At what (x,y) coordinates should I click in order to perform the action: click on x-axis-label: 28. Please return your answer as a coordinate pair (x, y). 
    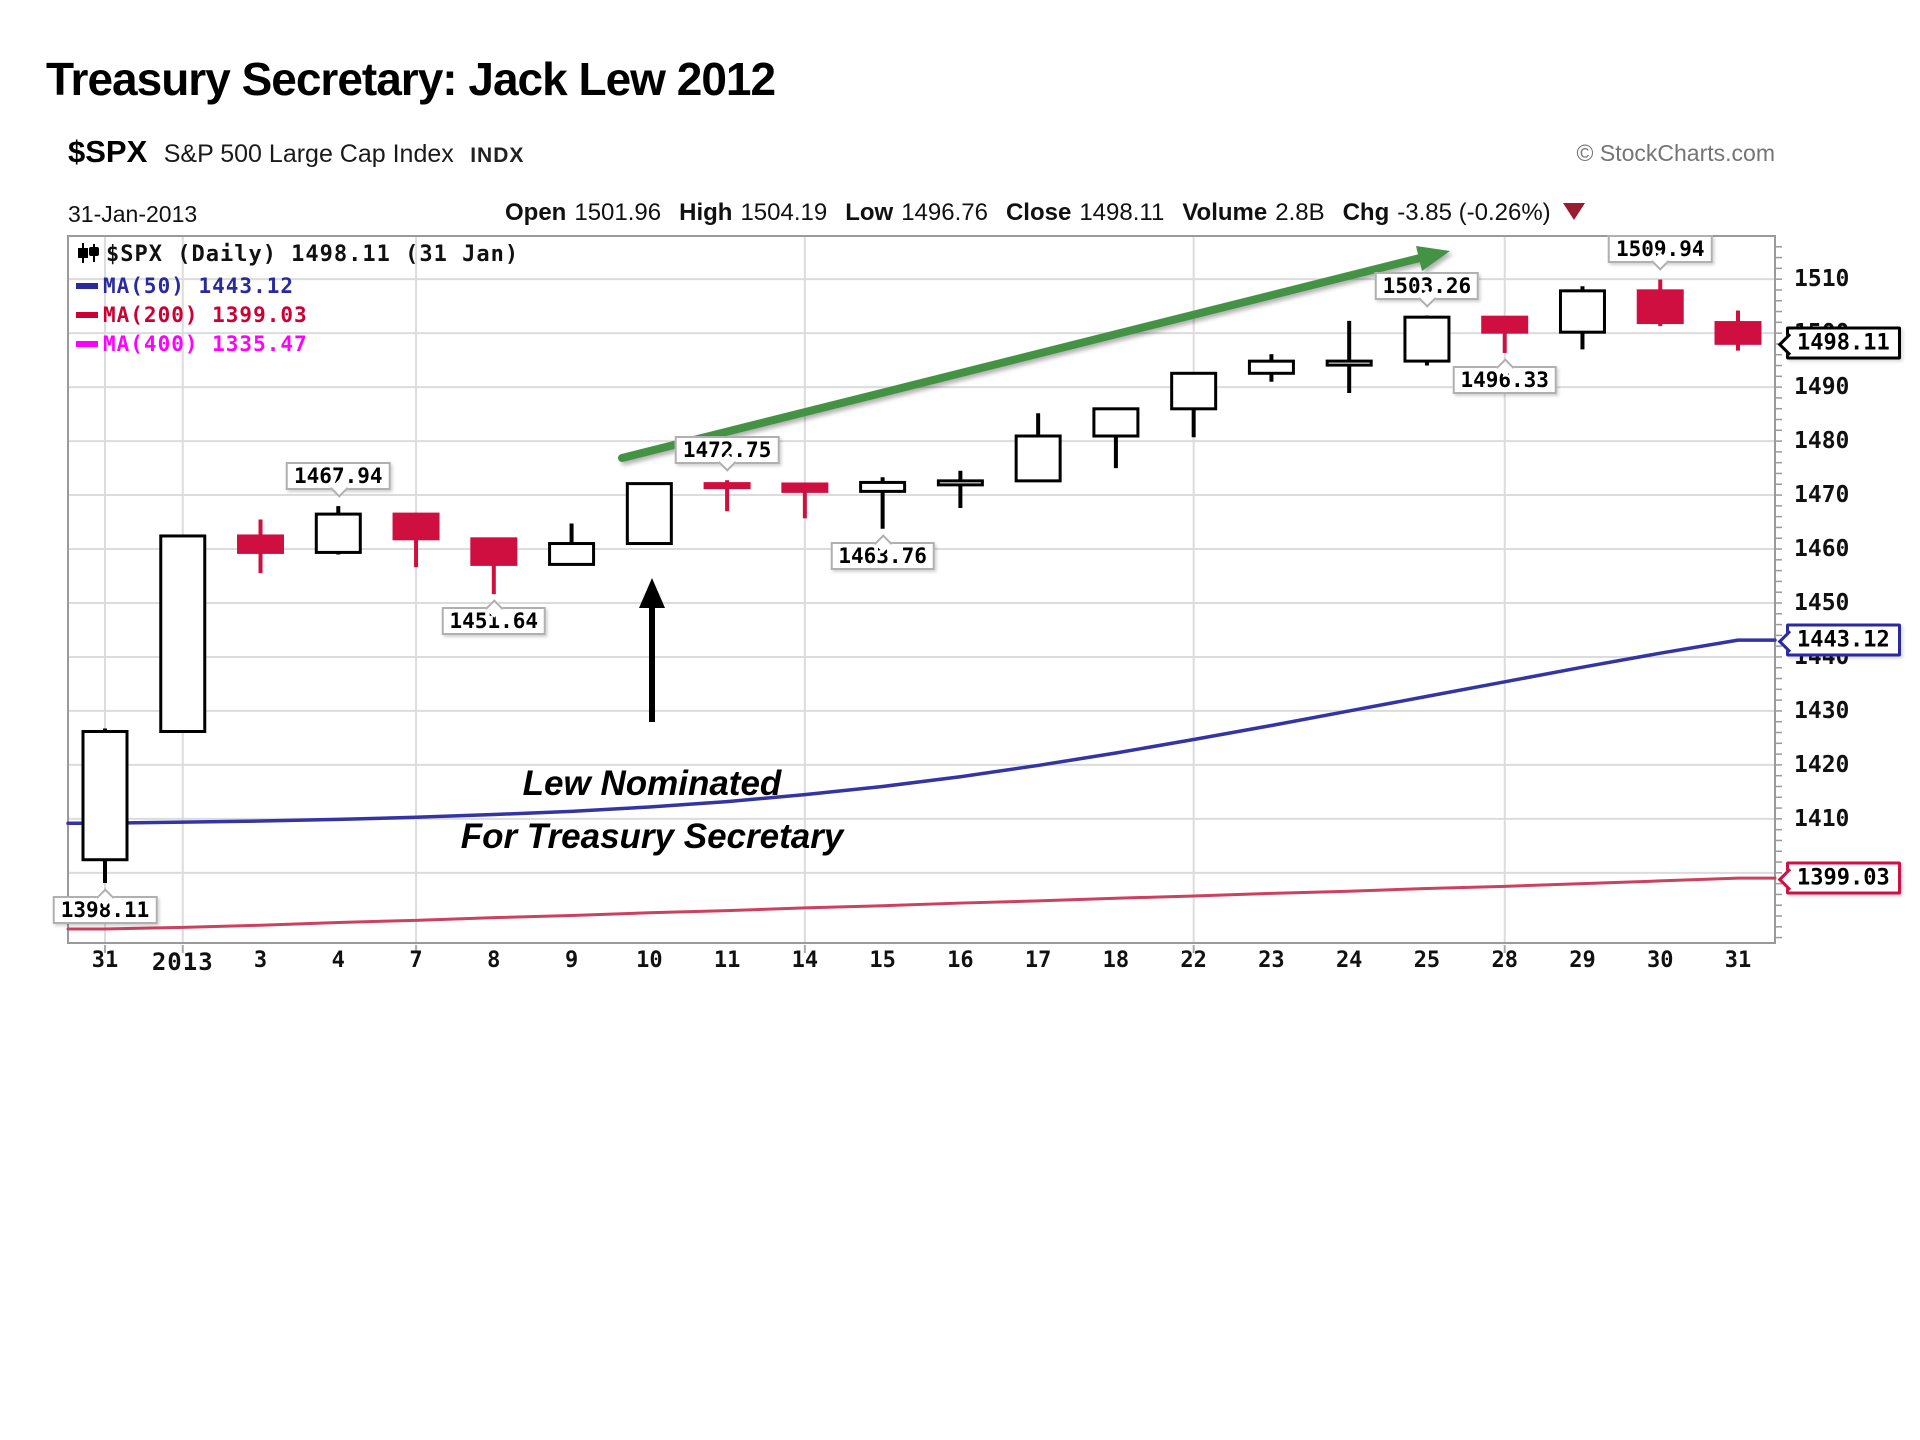
    Looking at the image, I should click on (1504, 960).